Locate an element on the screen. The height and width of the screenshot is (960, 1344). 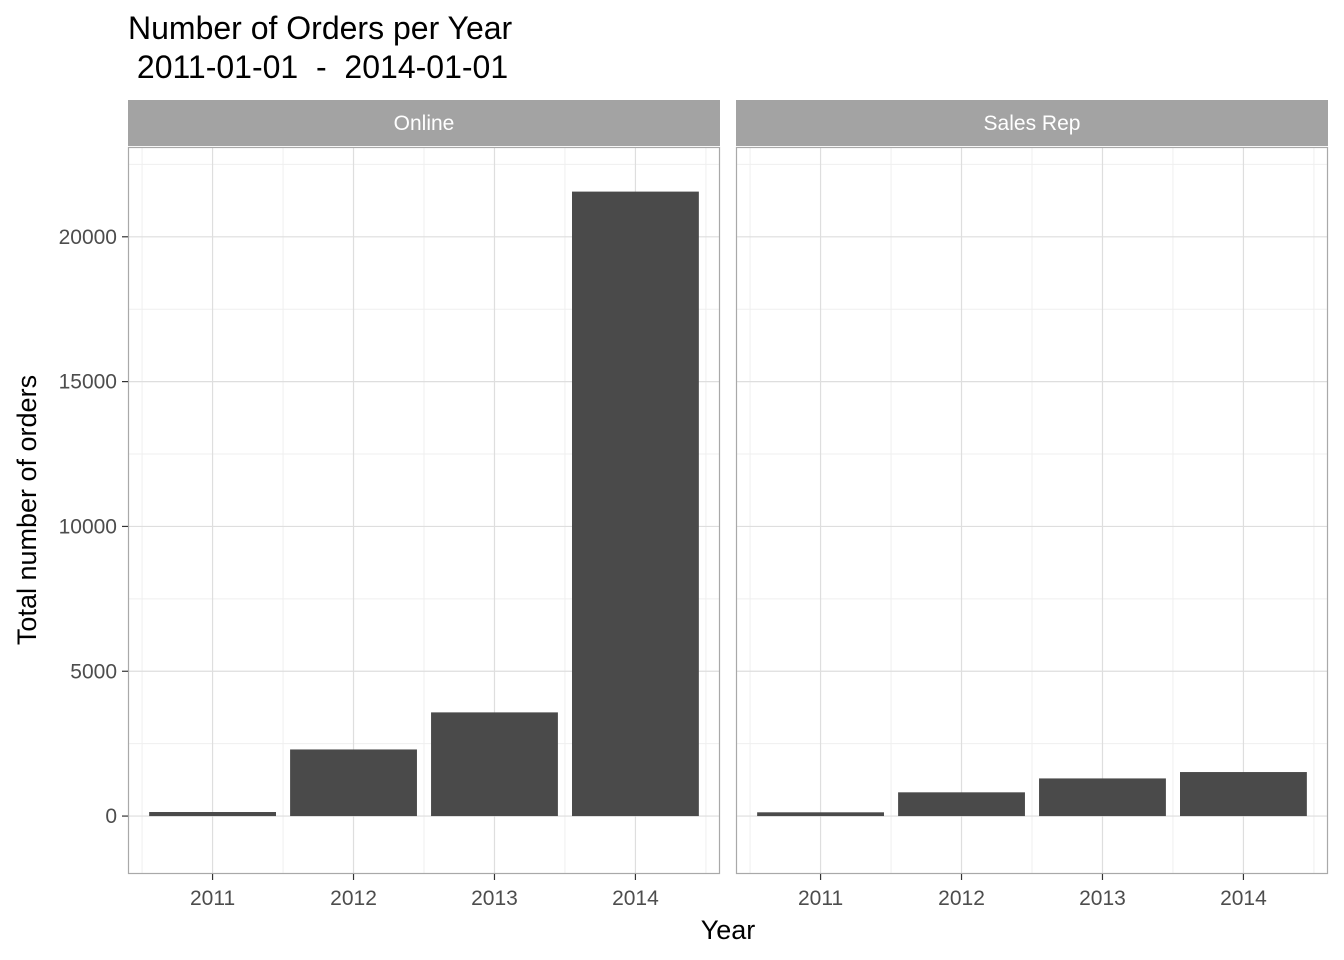
y-axis-ticks: 0 5000 10000 15000 20000 is located at coordinates (93, 527).